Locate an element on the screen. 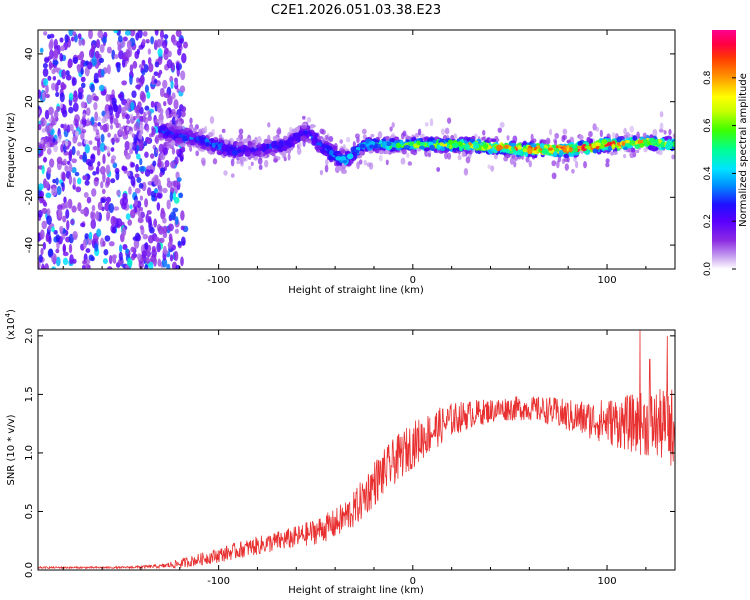 The height and width of the screenshot is (600, 750). snr-x-tick-label: -100 is located at coordinates (218, 581).